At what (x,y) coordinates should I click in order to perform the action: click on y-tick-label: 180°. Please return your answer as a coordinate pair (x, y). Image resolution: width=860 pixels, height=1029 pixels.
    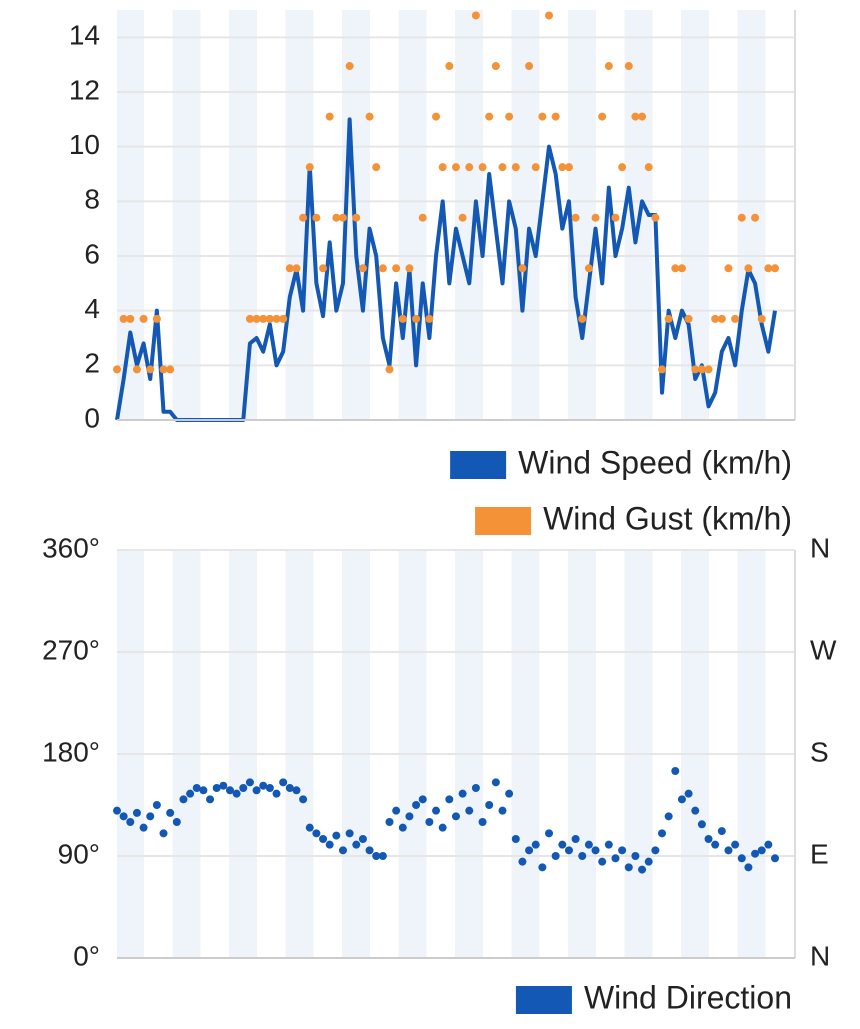
    Looking at the image, I should click on (71, 751).